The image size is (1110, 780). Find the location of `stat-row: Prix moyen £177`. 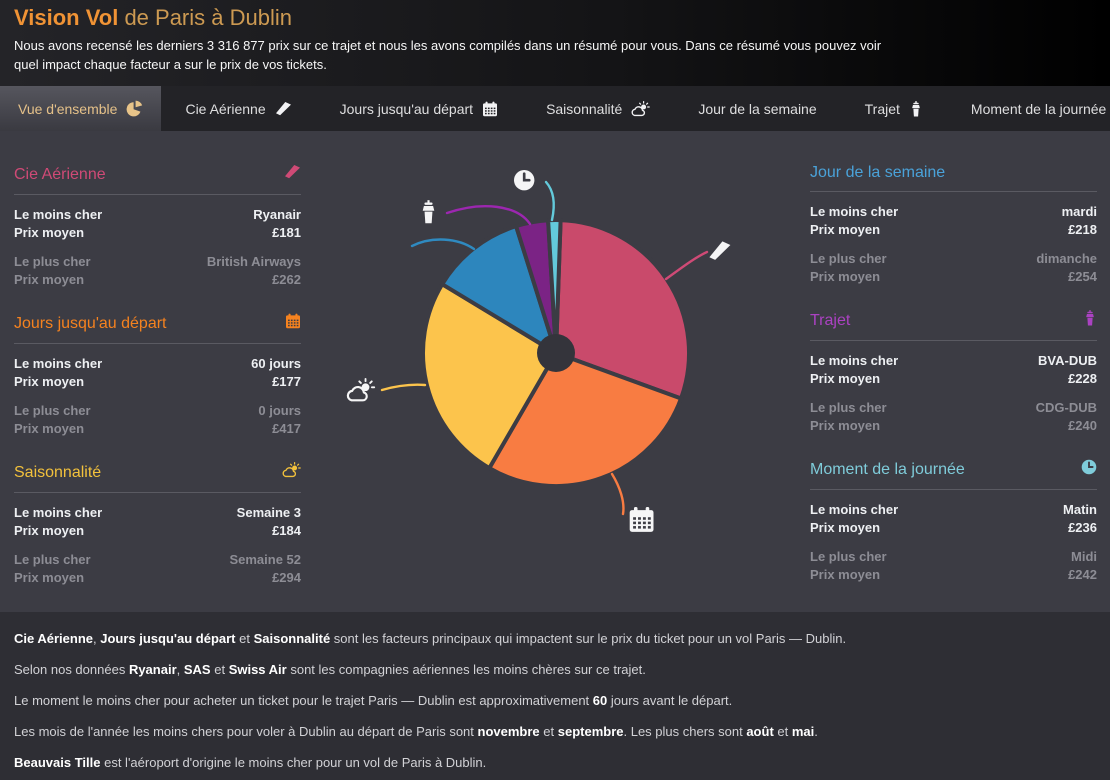

stat-row: Prix moyen £177 is located at coordinates (157, 382).